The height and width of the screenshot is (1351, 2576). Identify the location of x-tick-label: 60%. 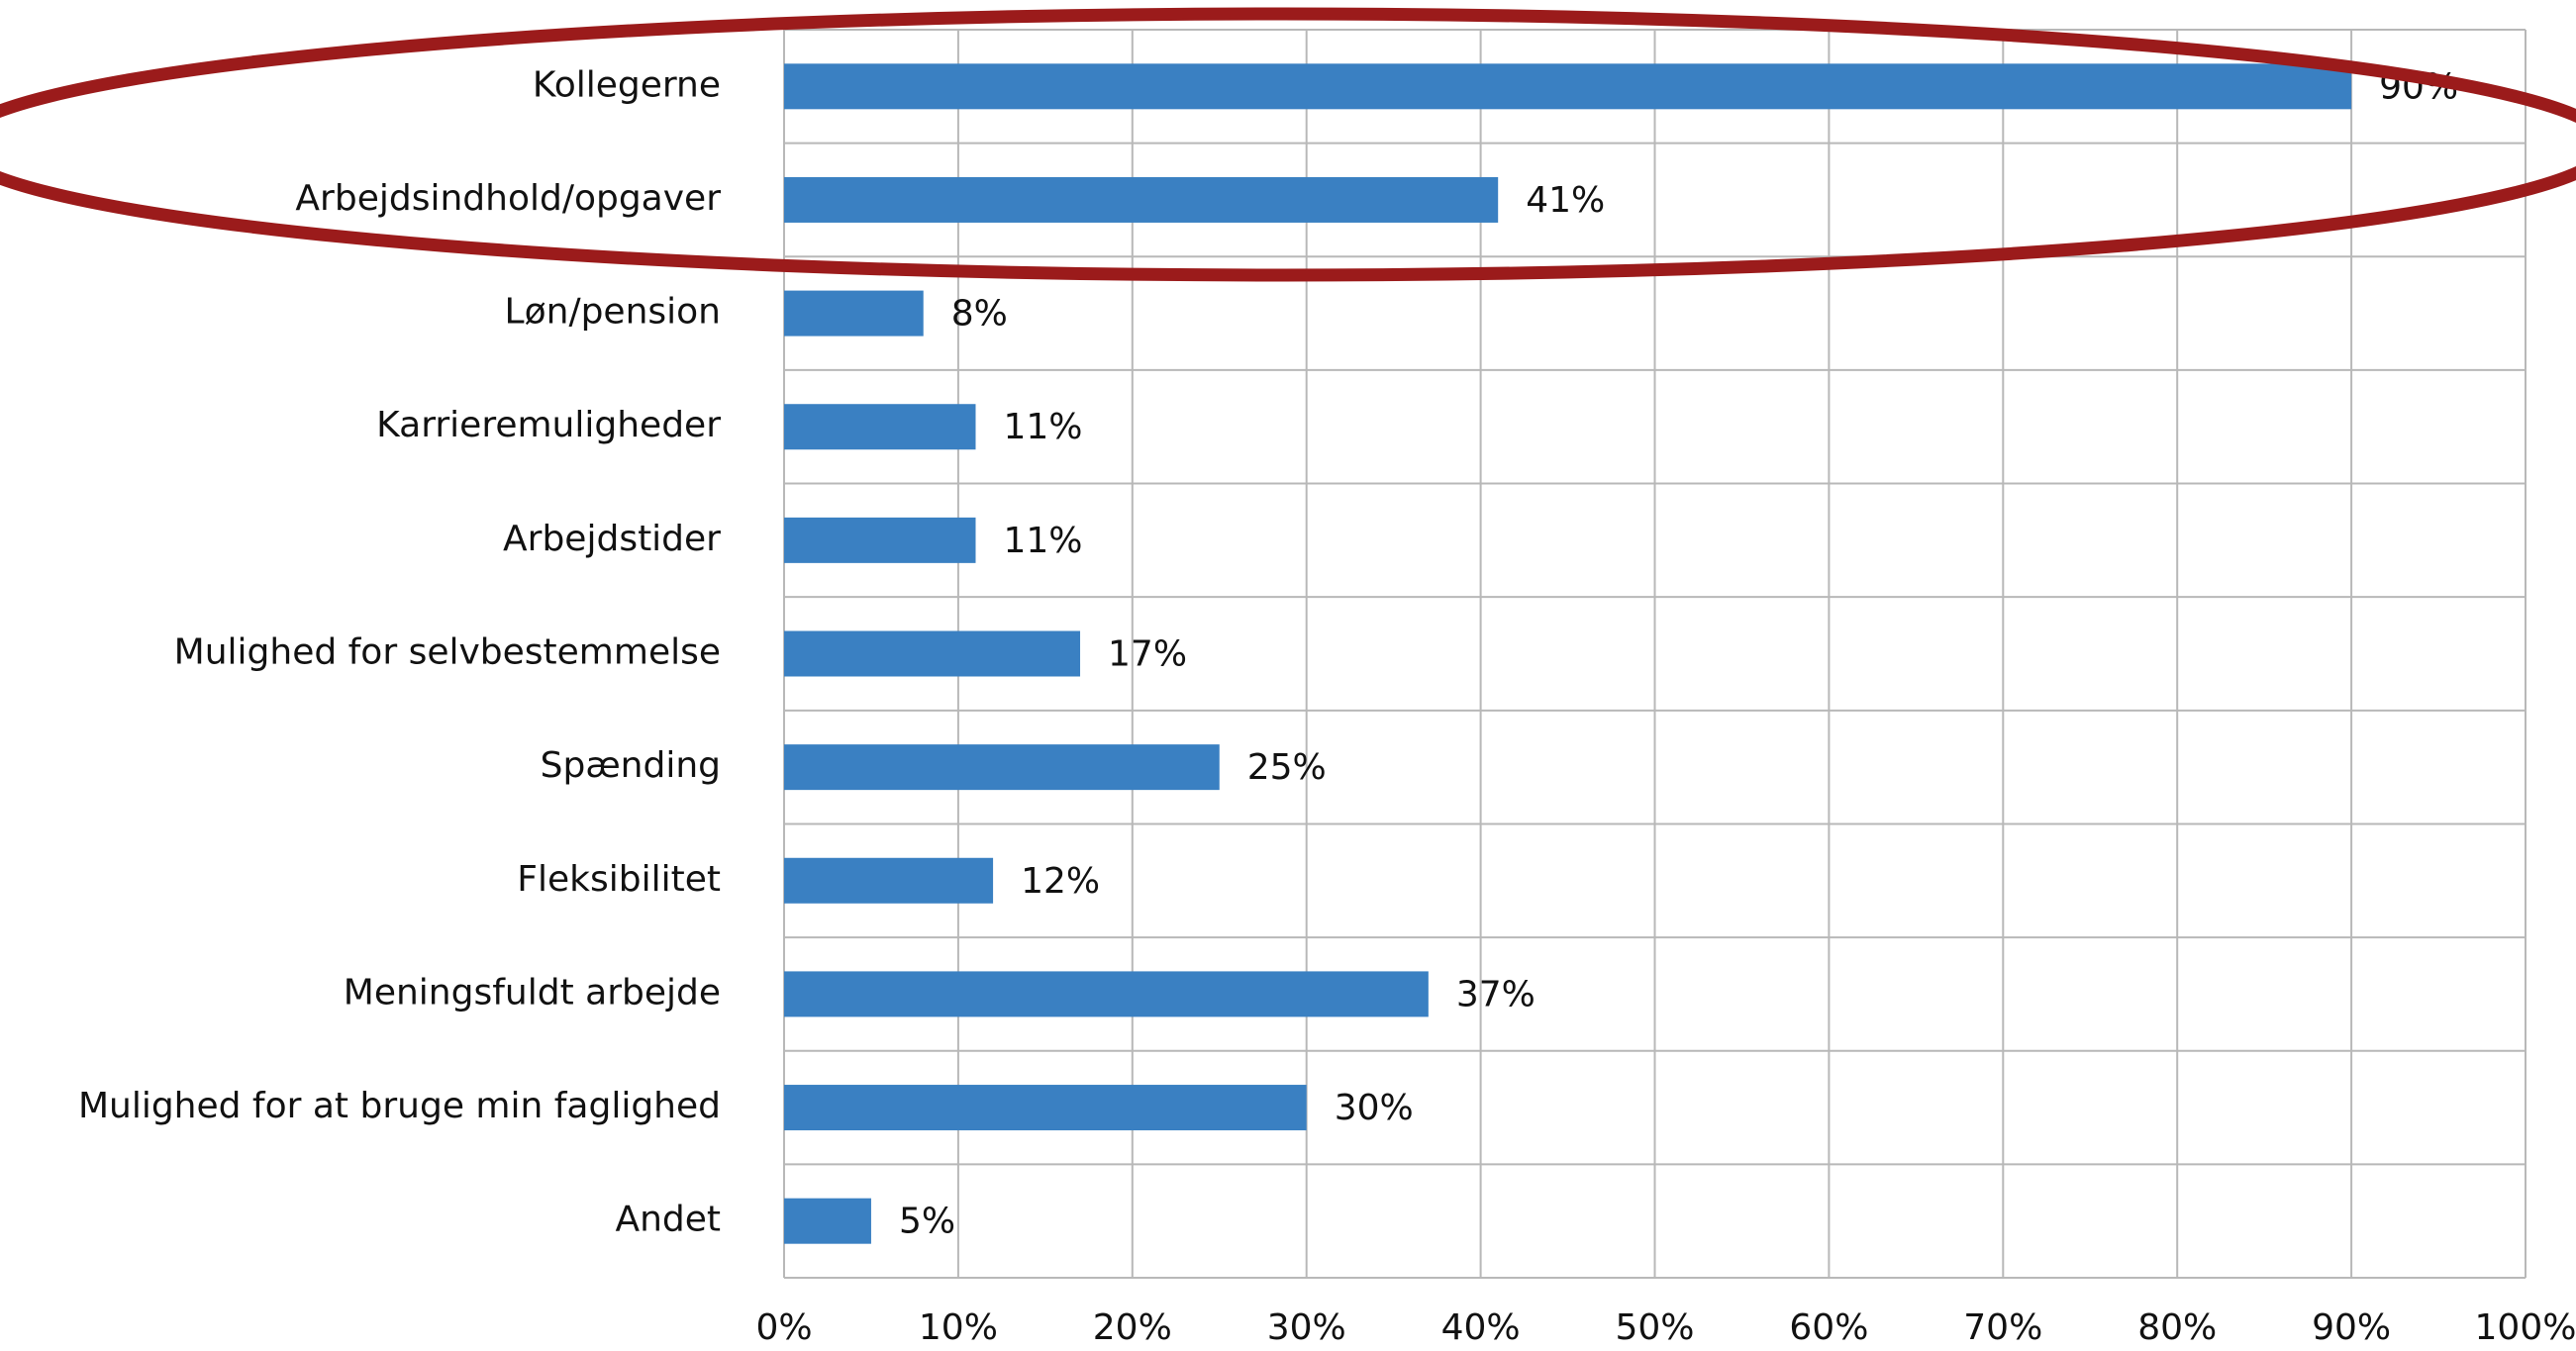
(1829, 1327).